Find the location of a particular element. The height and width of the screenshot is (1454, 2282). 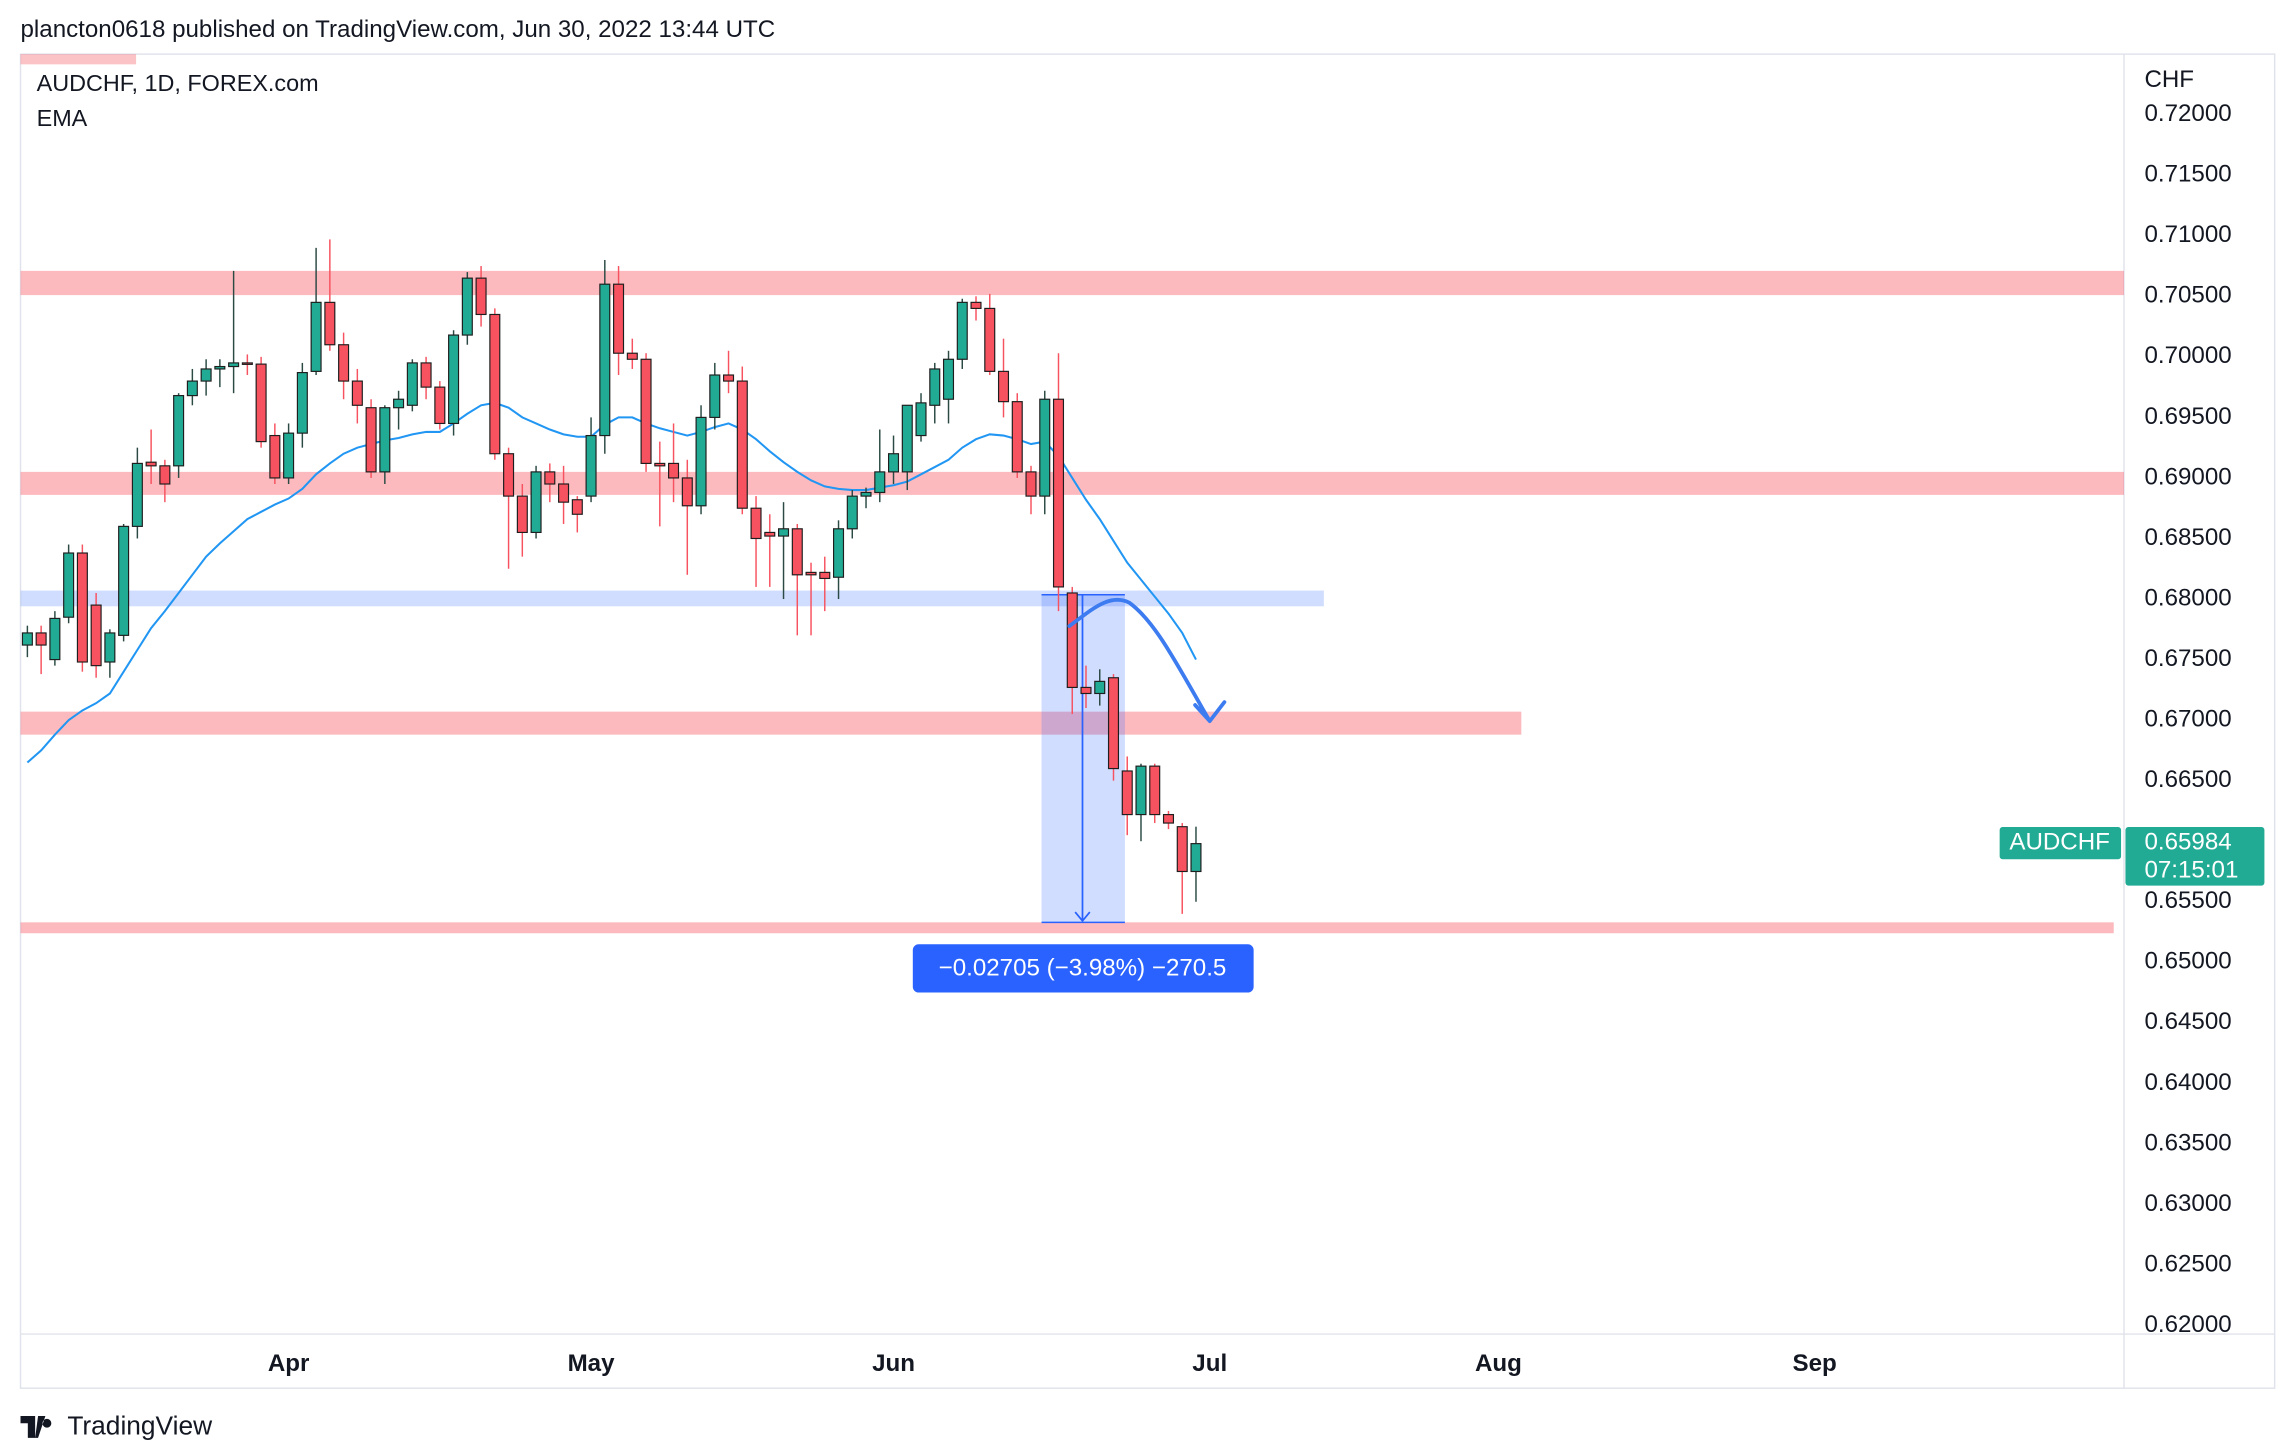

measure-label-box is located at coordinates (1083, 968).